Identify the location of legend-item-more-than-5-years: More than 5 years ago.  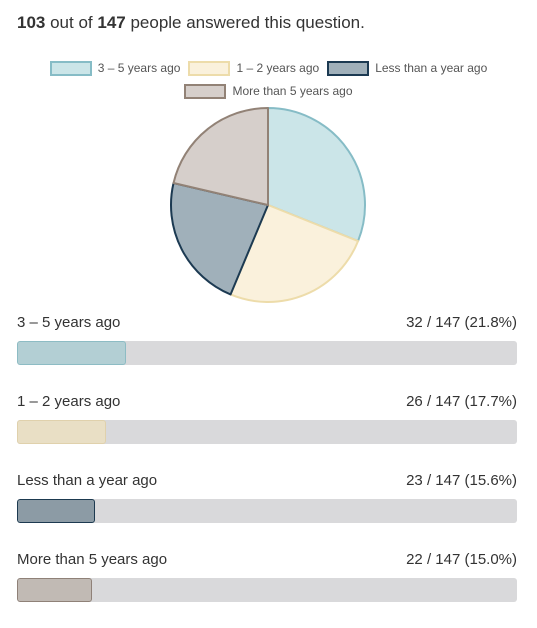
(268, 91).